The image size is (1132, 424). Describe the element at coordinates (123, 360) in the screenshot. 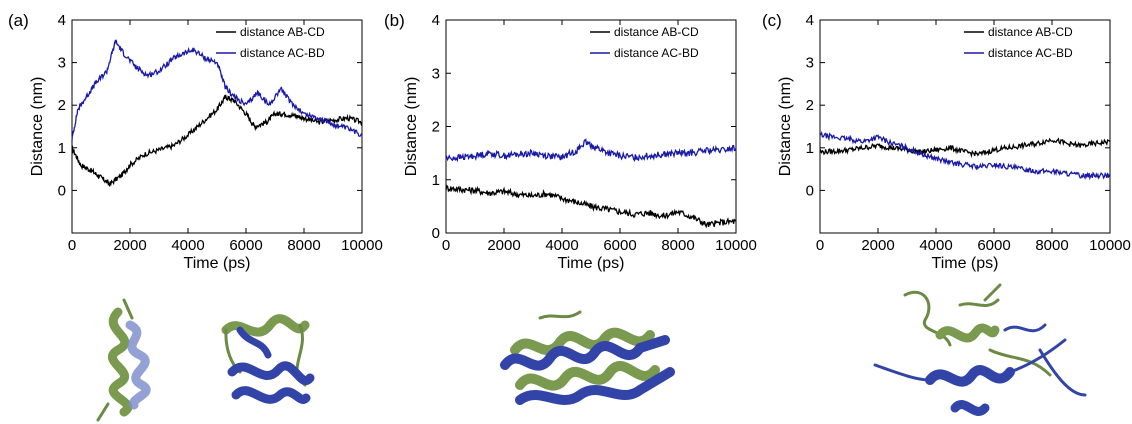

I see `structure-a1-image` at that location.